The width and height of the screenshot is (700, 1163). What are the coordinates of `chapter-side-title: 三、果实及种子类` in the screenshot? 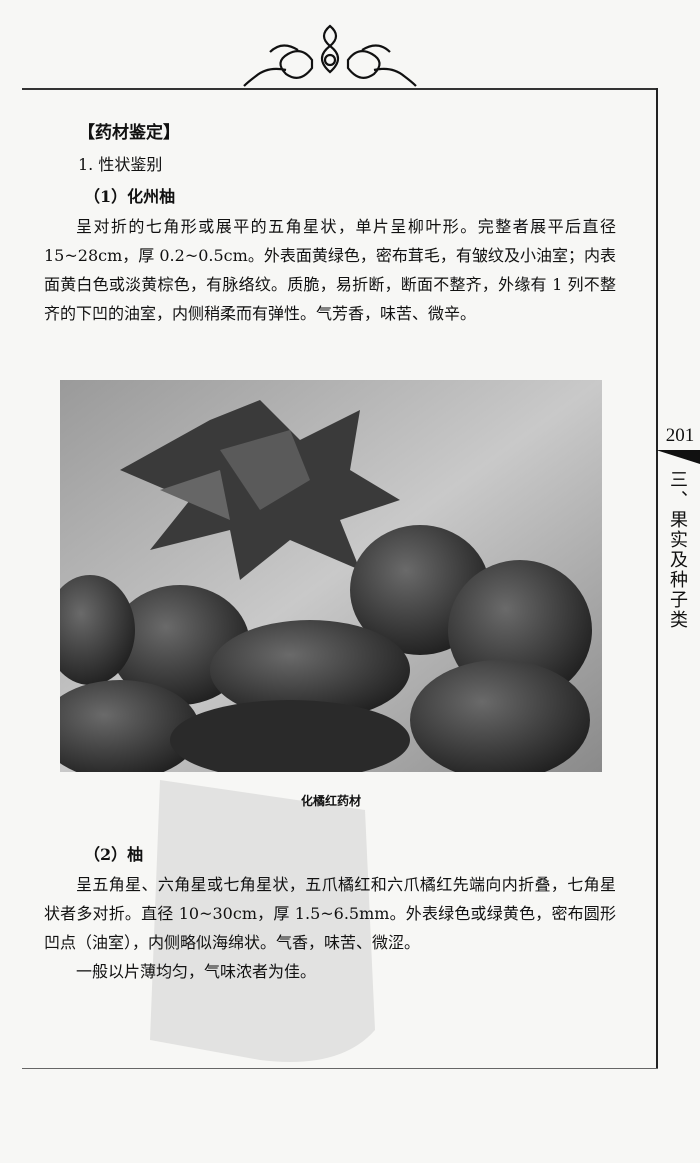 It's located at (677, 550).